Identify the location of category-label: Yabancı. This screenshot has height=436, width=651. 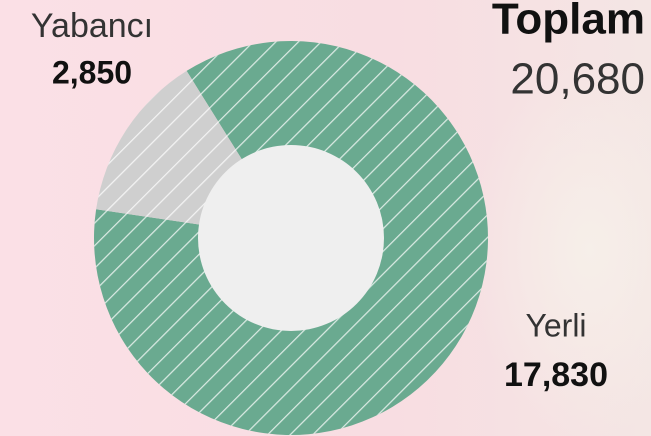
(92, 26).